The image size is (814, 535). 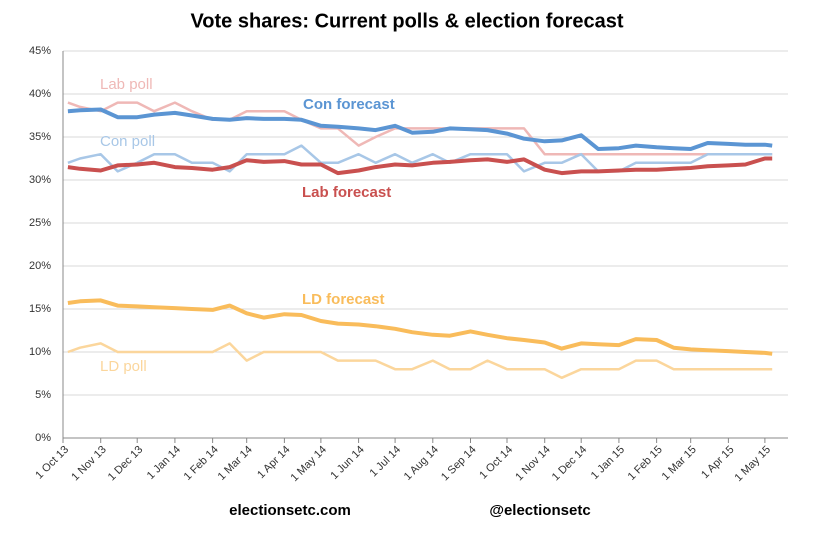 I want to click on x-tick-label: 1 Jul 14, so click(x=386, y=462).